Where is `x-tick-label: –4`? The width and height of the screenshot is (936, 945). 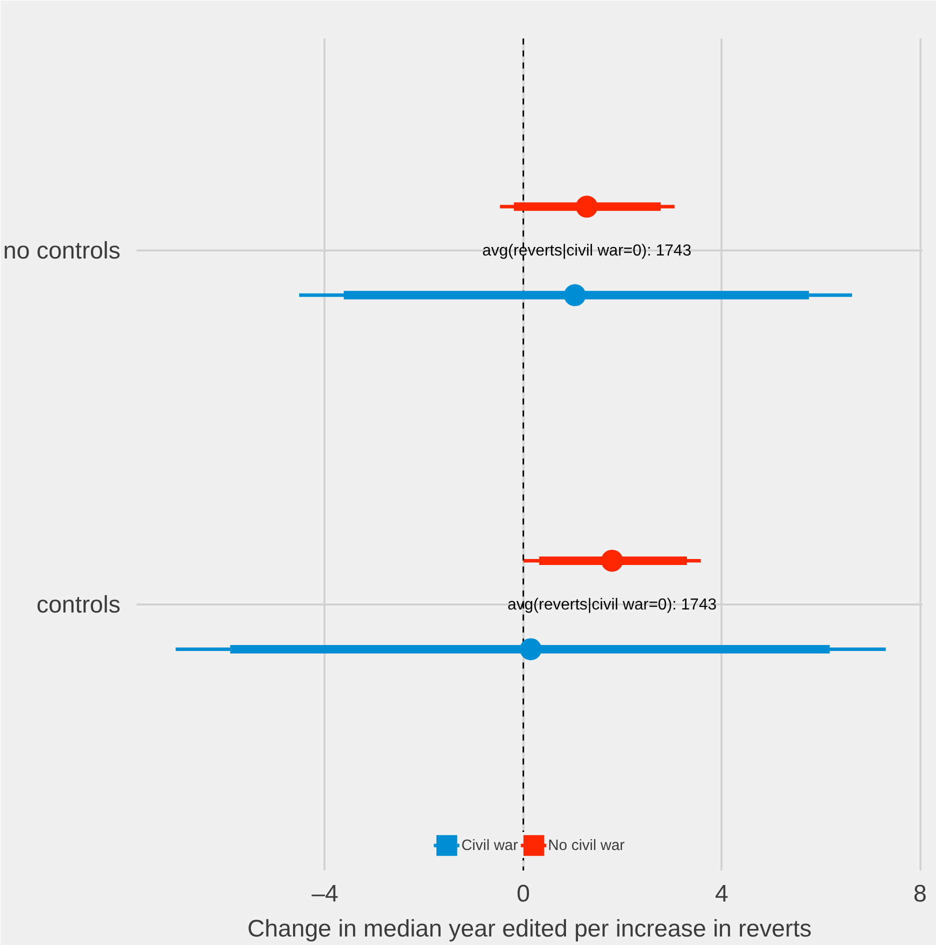
x-tick-label: –4 is located at coordinates (325, 894).